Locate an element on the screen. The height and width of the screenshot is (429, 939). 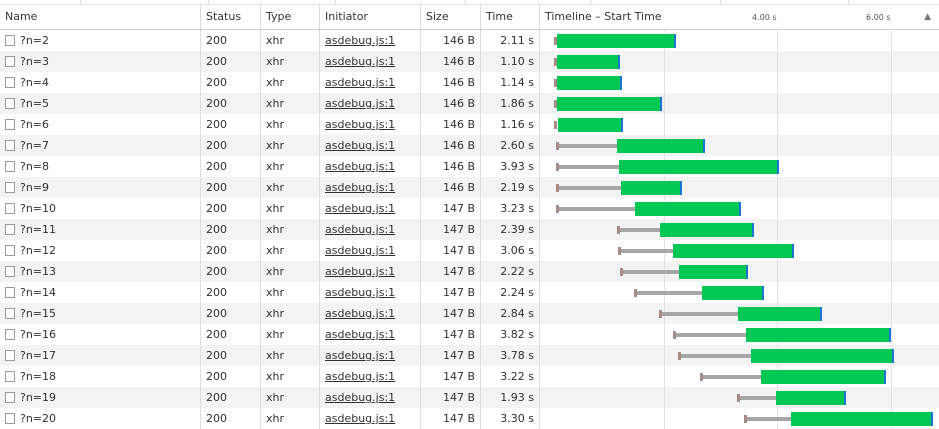
table-row: ?n=17 200 xhr asdebug.js:1 147 B 3.78 s is located at coordinates (469, 355).